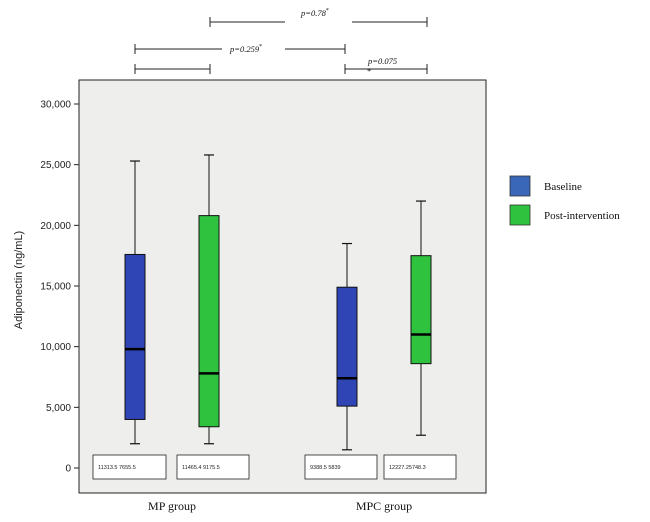 The height and width of the screenshot is (522, 650). What do you see at coordinates (55, 165) in the screenshot?
I see `y-tick-label: 25,000` at bounding box center [55, 165].